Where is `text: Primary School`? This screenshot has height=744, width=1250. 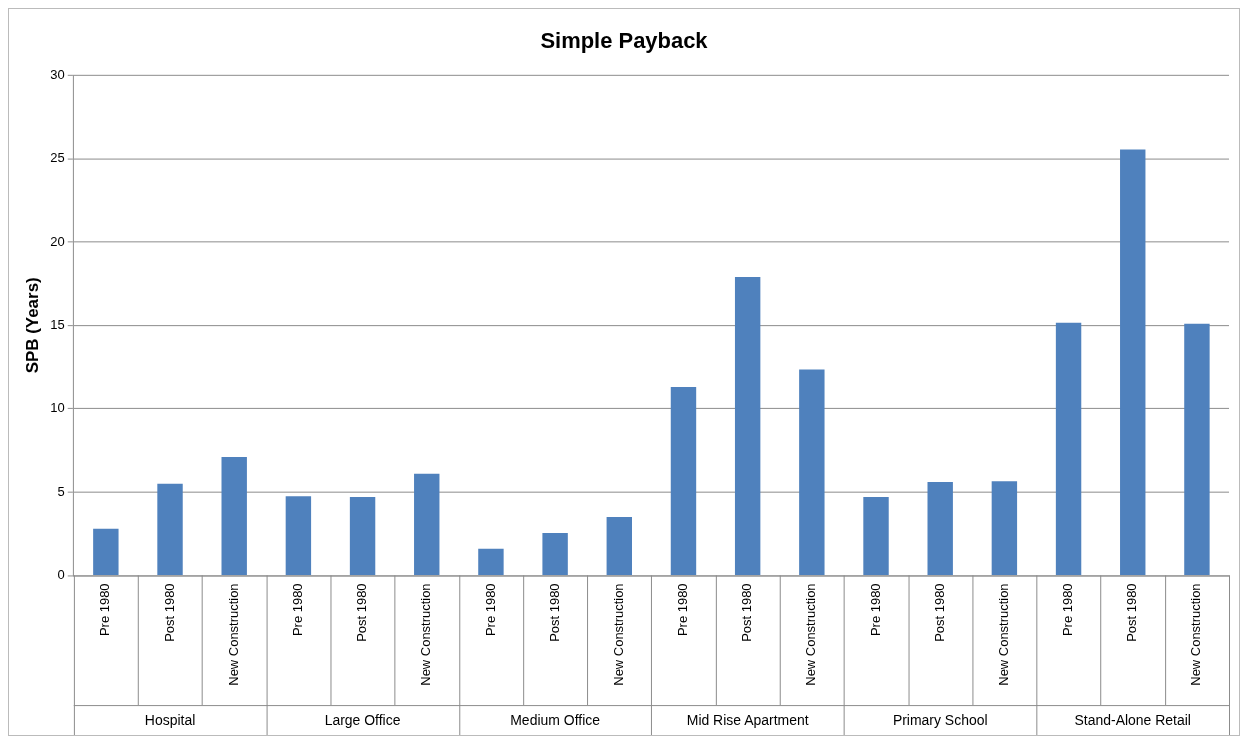
text: Primary School is located at coordinates (940, 719).